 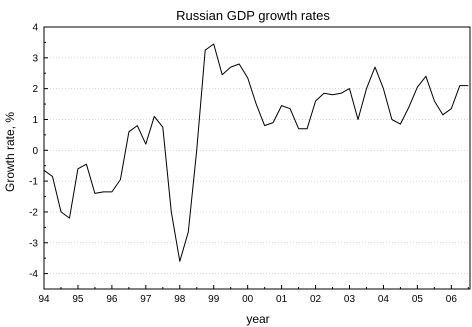 I want to click on y-tick-label: 0, so click(x=35, y=151).